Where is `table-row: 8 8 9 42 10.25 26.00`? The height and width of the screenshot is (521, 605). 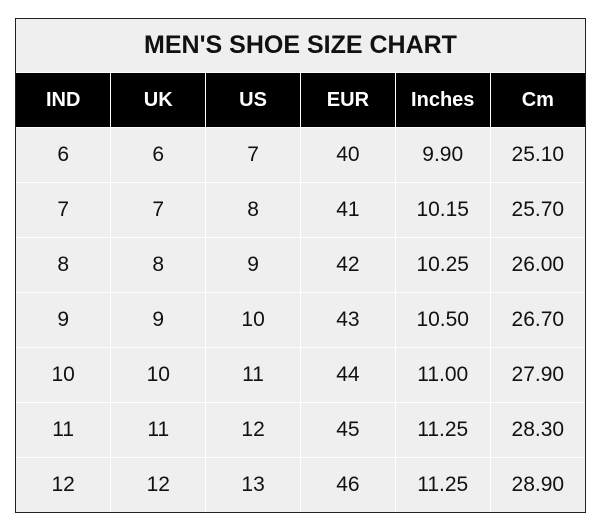 table-row: 8 8 9 42 10.25 26.00 is located at coordinates (300, 265).